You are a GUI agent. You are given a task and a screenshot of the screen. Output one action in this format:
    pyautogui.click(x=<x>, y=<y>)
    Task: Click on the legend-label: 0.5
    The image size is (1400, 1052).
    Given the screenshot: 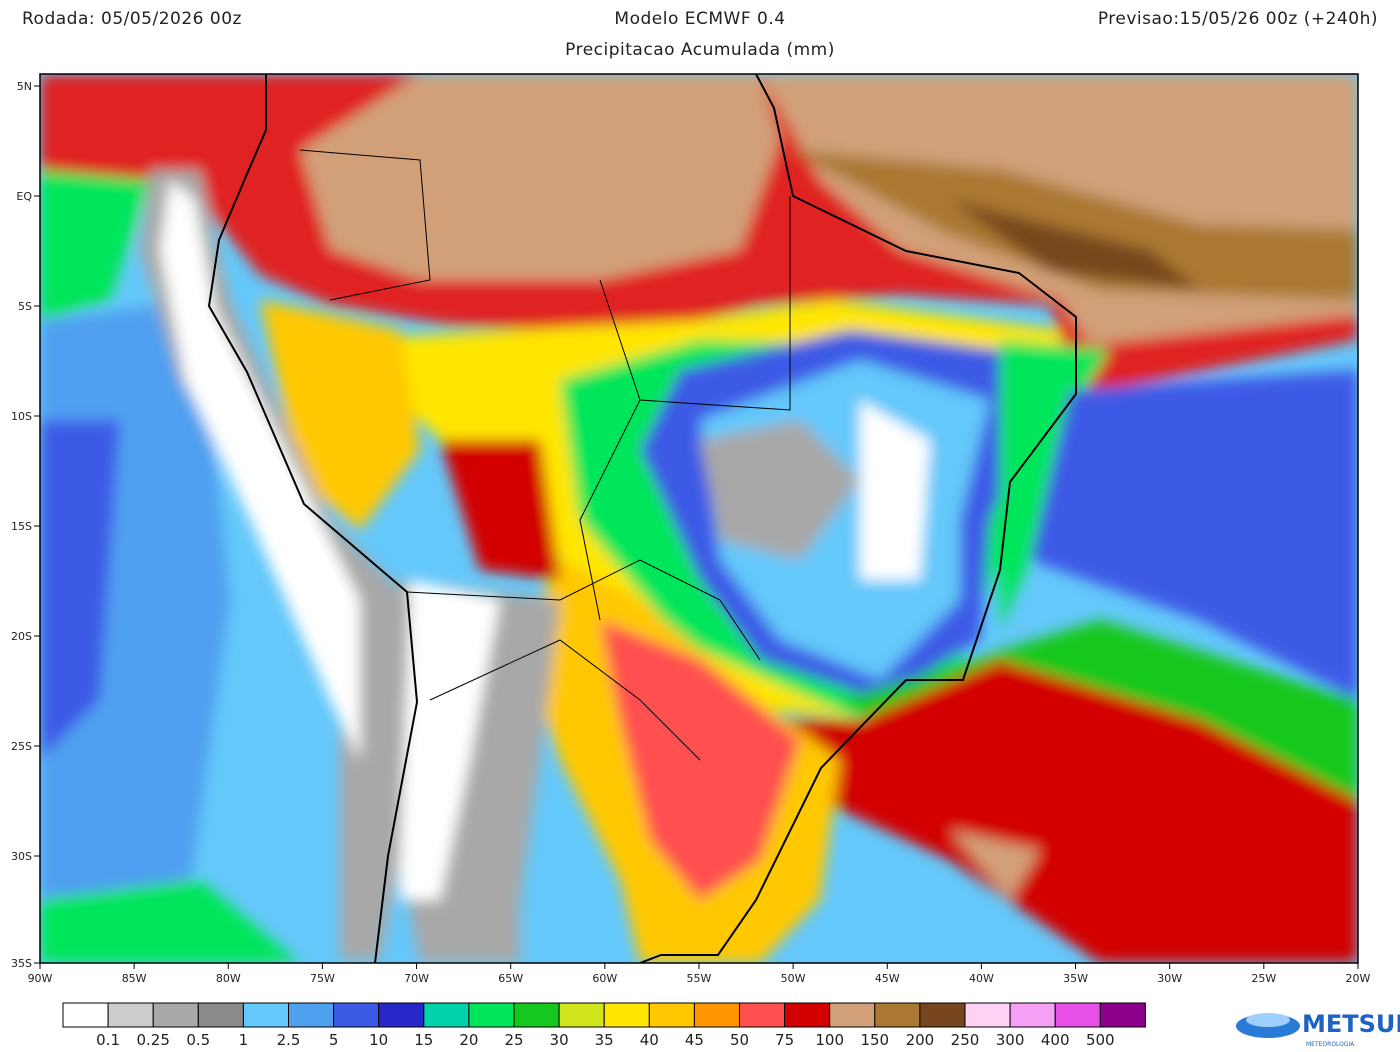 What is the action you would take?
    pyautogui.click(x=198, y=1040)
    